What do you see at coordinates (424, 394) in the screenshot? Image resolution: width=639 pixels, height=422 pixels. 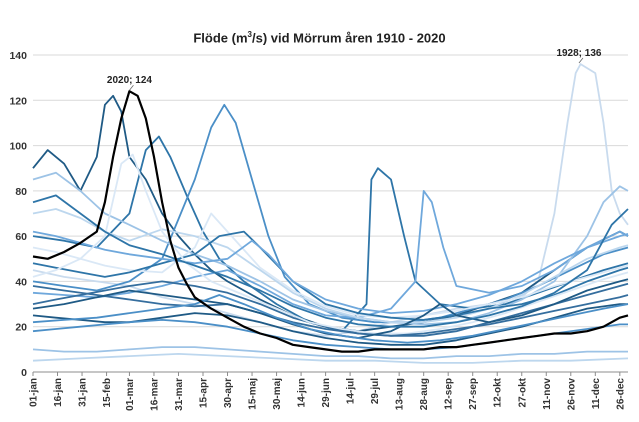 I see `x-tick-label: 28-aug` at bounding box center [424, 394].